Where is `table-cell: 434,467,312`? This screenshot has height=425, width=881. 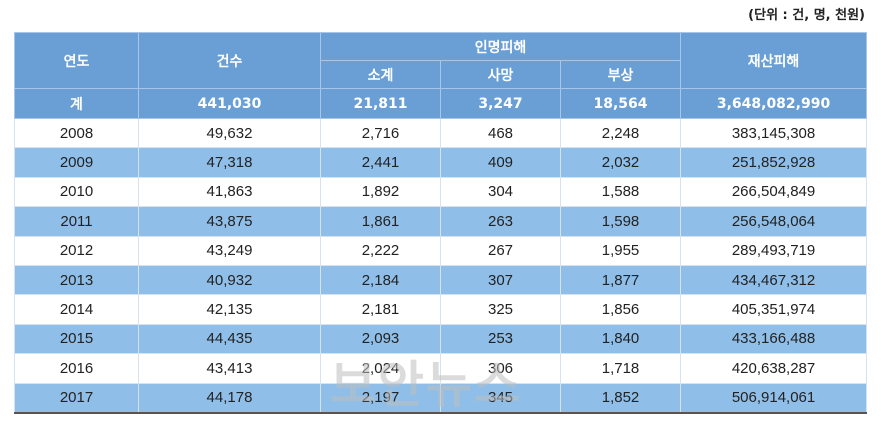 table-cell: 434,467,312 is located at coordinates (774, 280).